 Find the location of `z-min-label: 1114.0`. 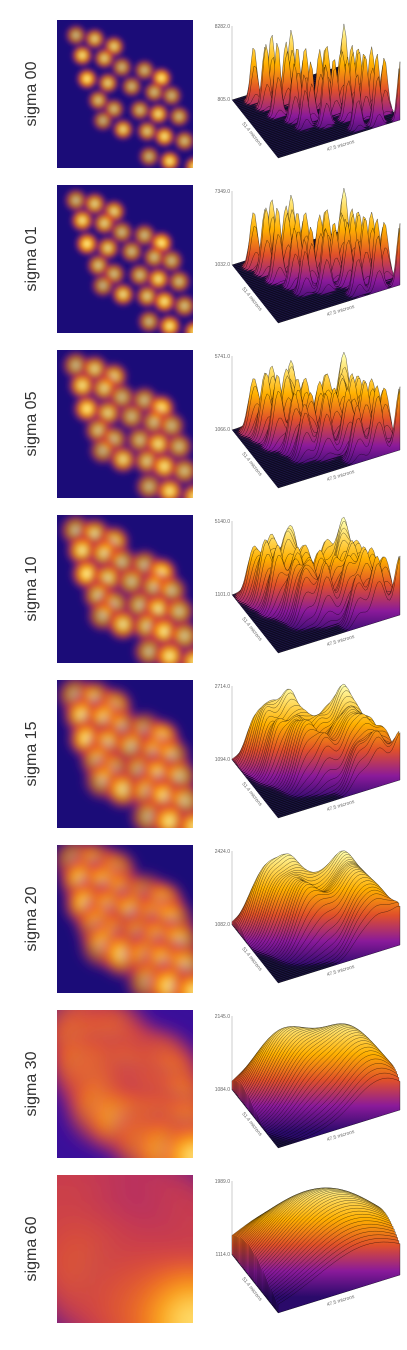

z-min-label: 1114.0 is located at coordinates (222, 1255).